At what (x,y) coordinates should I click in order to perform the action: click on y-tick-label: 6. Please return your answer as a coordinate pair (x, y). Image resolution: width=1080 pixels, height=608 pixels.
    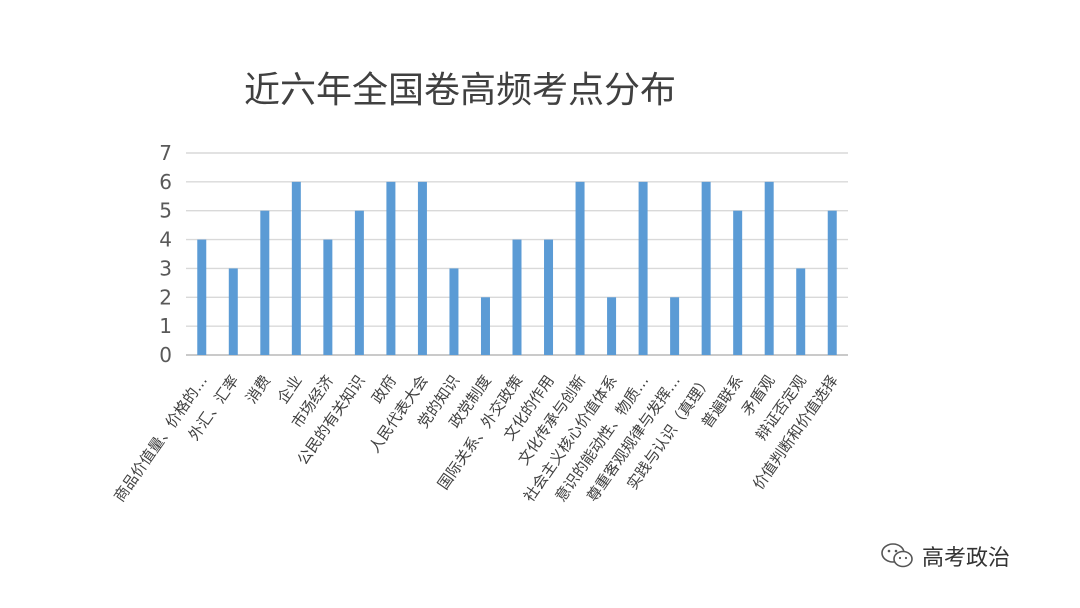
    Looking at the image, I should click on (165, 182).